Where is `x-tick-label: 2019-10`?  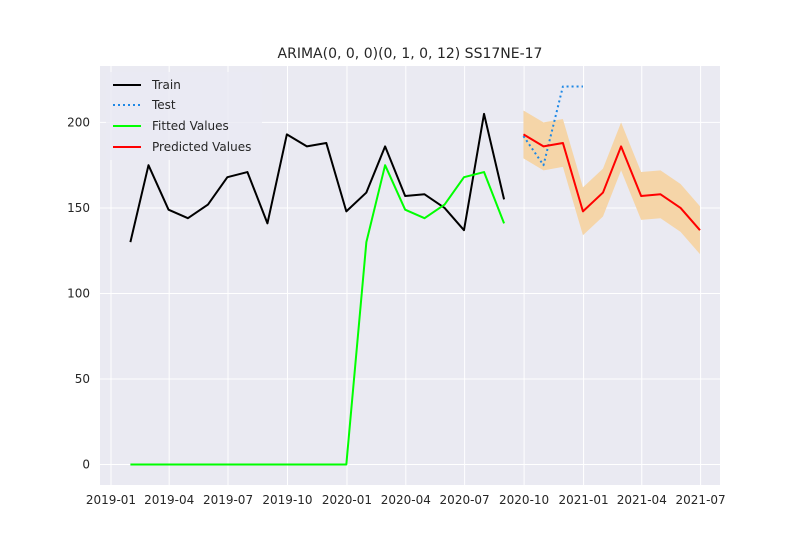
x-tick-label: 2019-10 is located at coordinates (287, 500).